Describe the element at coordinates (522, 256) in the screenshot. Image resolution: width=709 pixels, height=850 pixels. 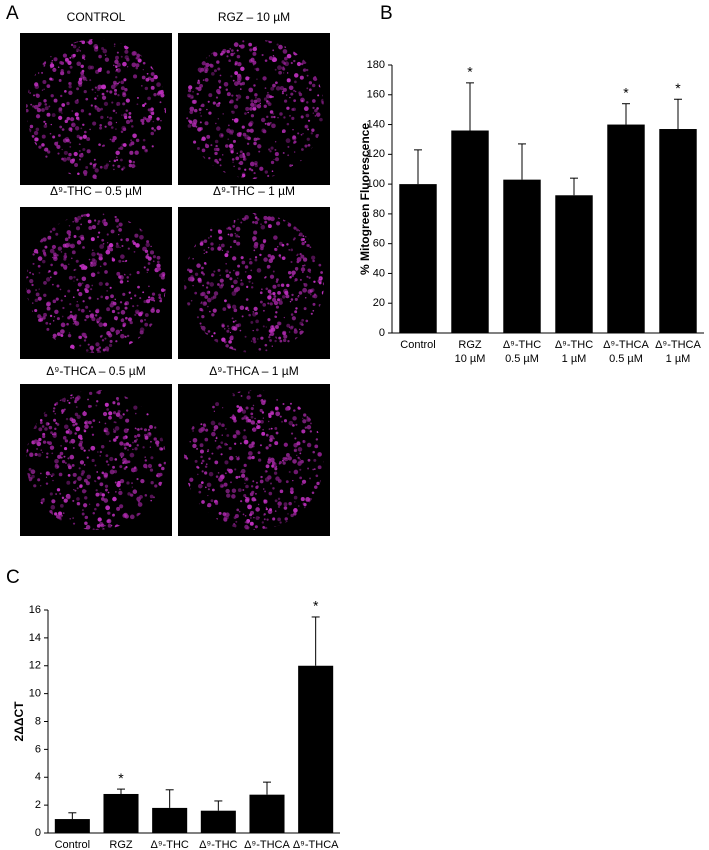
I see `bar` at that location.